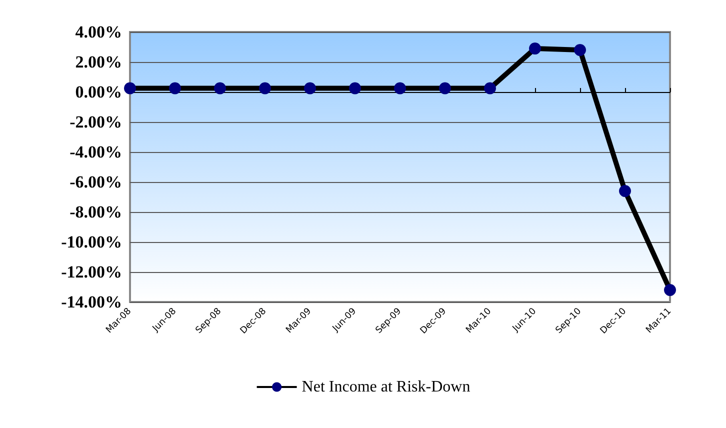  I want to click on y-tick-label: -2.00%, so click(96, 122).